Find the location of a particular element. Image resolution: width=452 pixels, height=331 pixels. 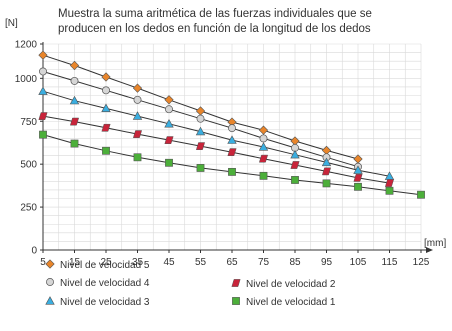

y-tick-label: 250 is located at coordinates (28, 208).